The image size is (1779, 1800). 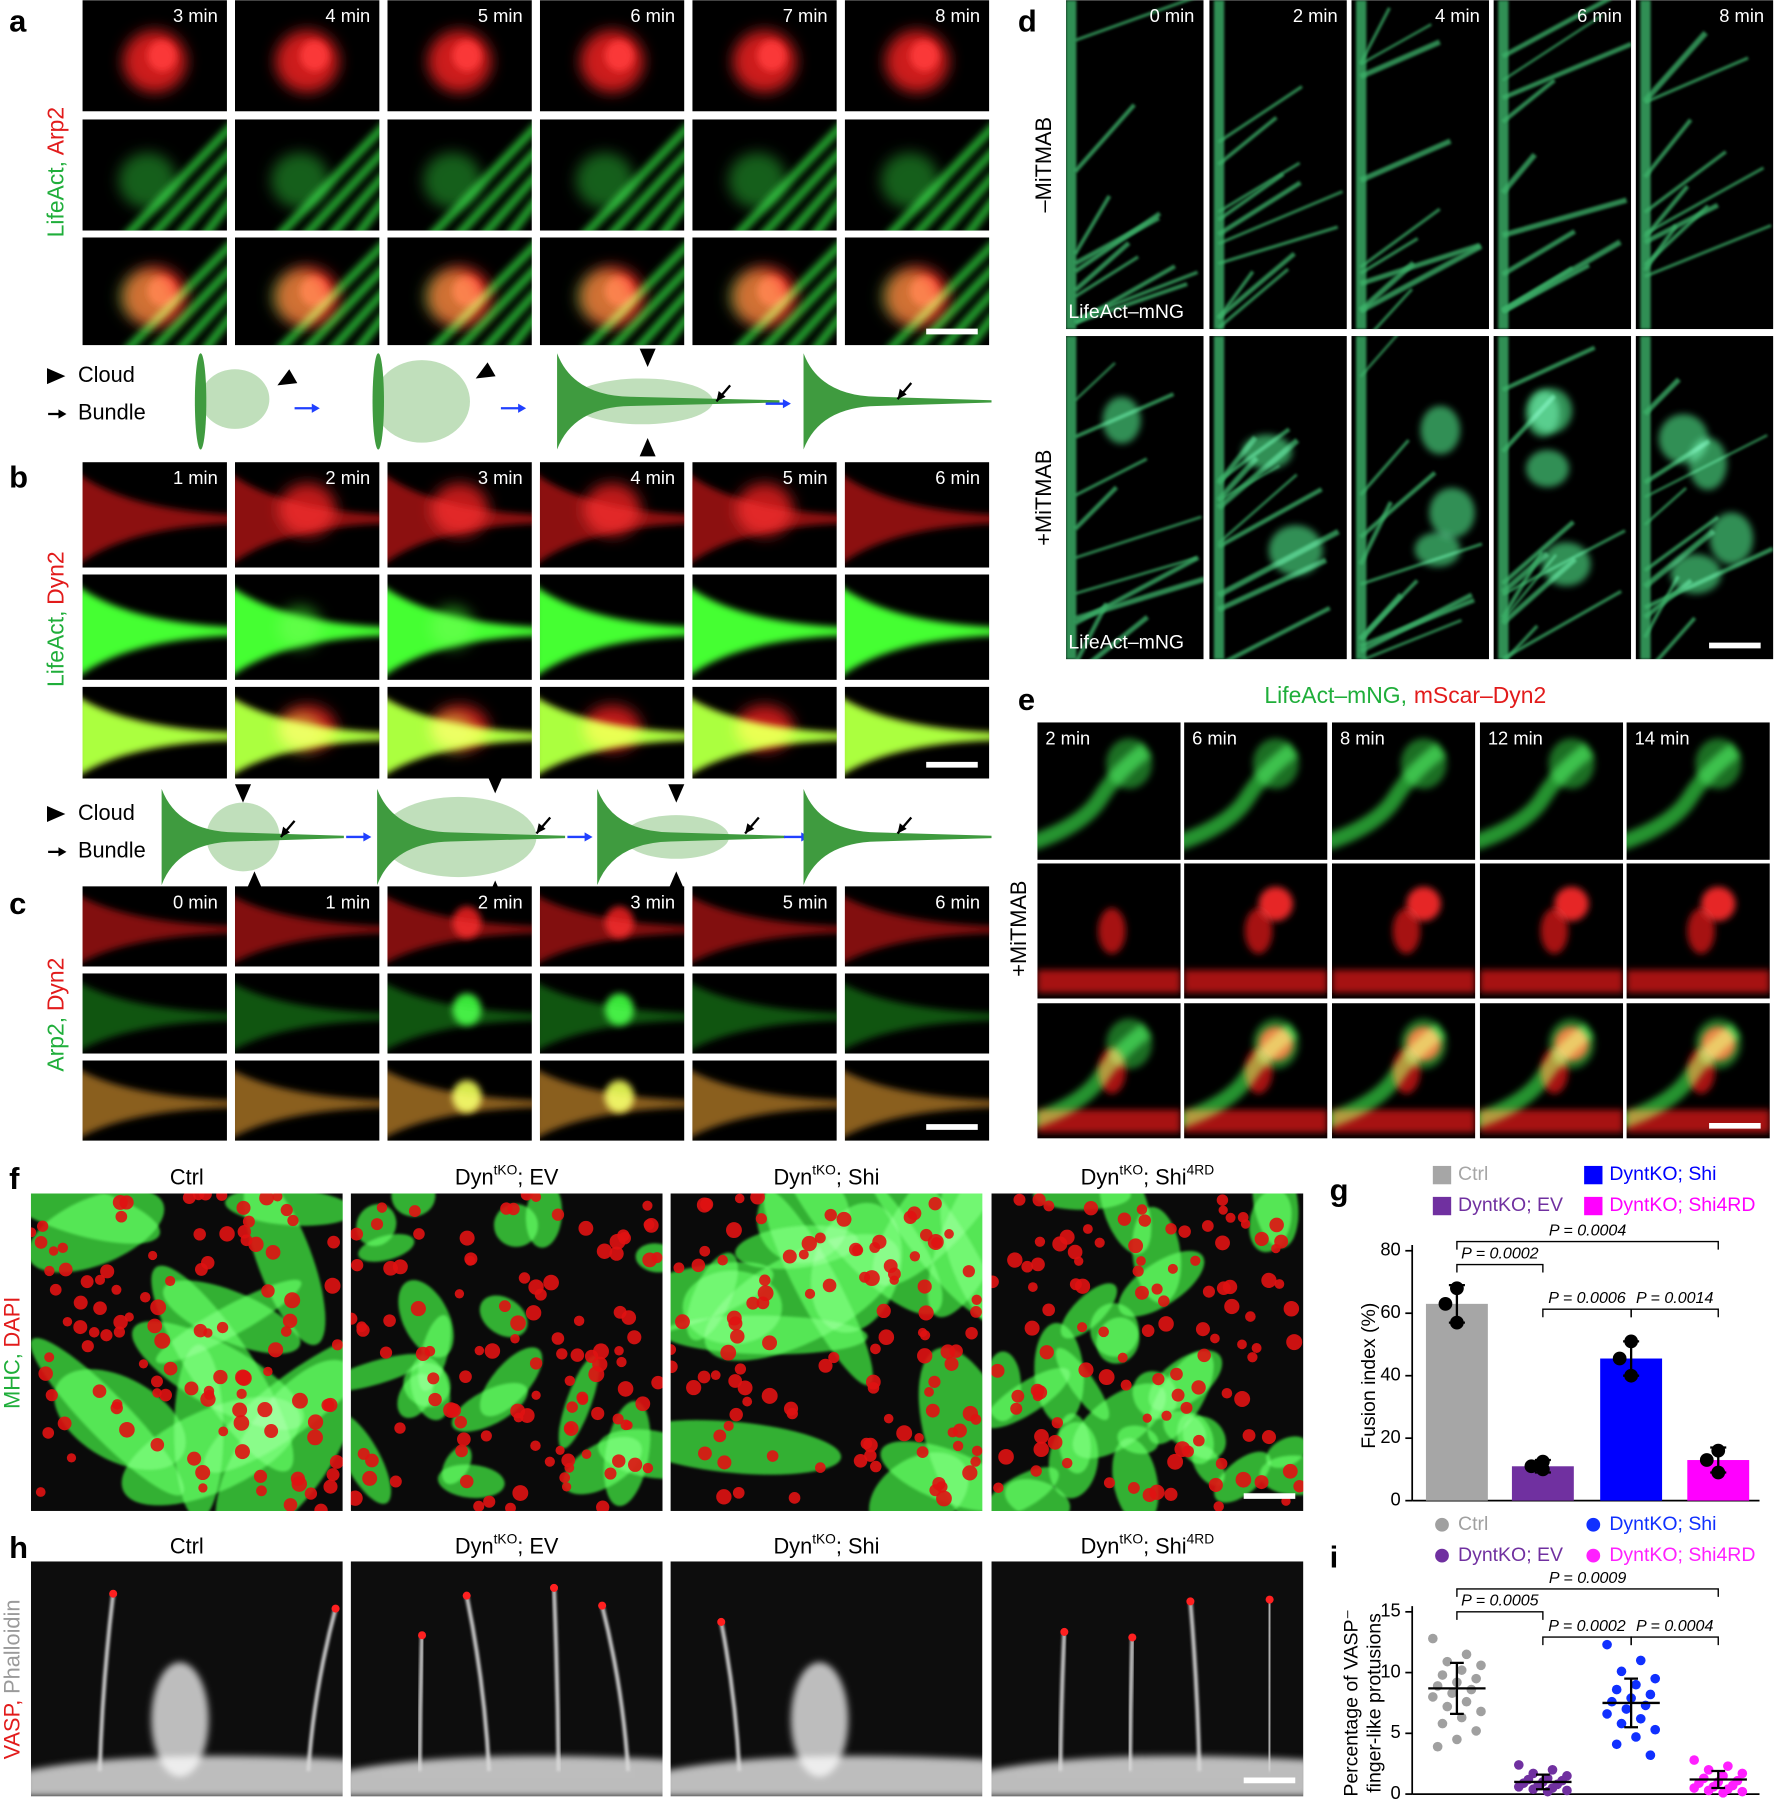 What do you see at coordinates (12, 1730) in the screenshot?
I see `channel-red: VASP,` at bounding box center [12, 1730].